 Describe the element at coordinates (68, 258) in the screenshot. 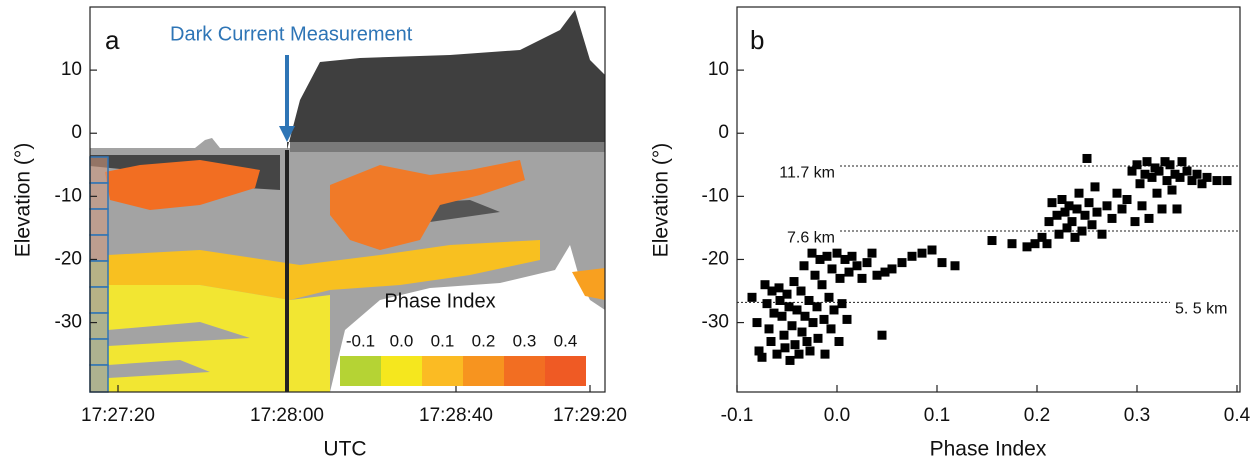

I see `y-tick-label: -20` at that location.